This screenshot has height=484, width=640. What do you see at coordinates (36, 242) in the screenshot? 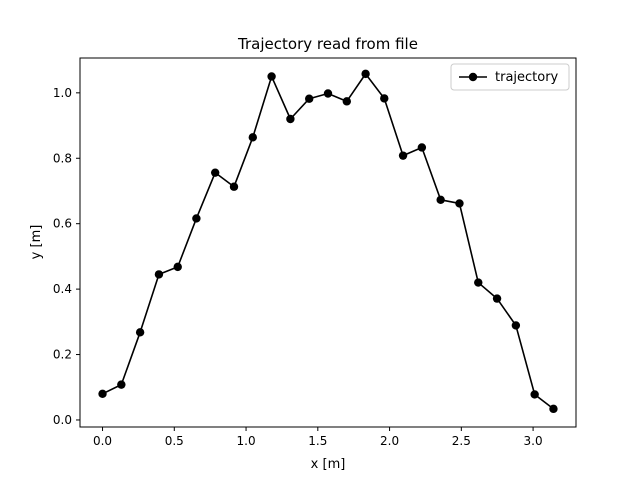
I see `y-axis-label: y [m]` at bounding box center [36, 242].